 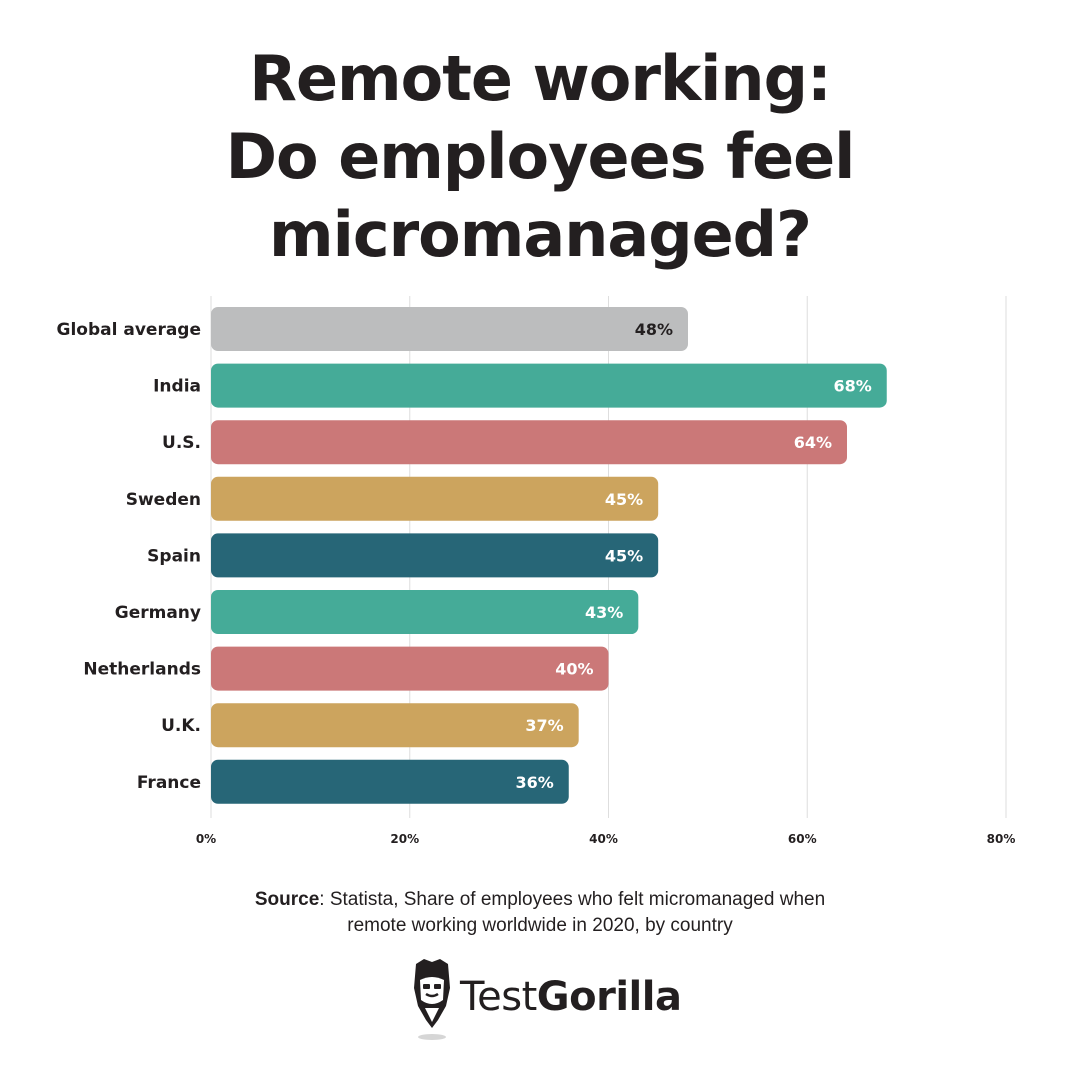 I want to click on category-label: Germany, so click(x=158, y=613).